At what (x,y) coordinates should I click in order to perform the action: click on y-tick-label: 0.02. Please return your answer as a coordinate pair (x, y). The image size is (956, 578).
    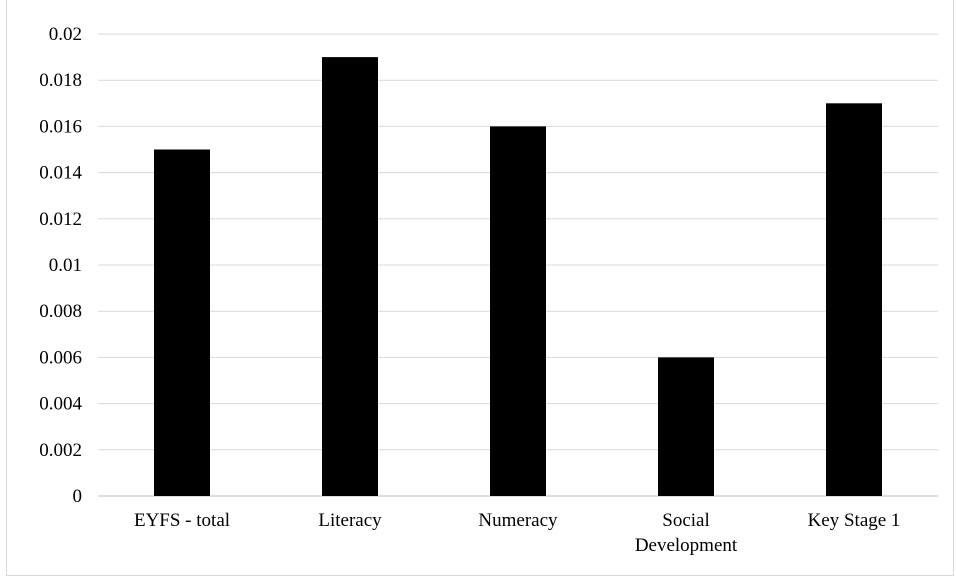
    Looking at the image, I should click on (65, 34).